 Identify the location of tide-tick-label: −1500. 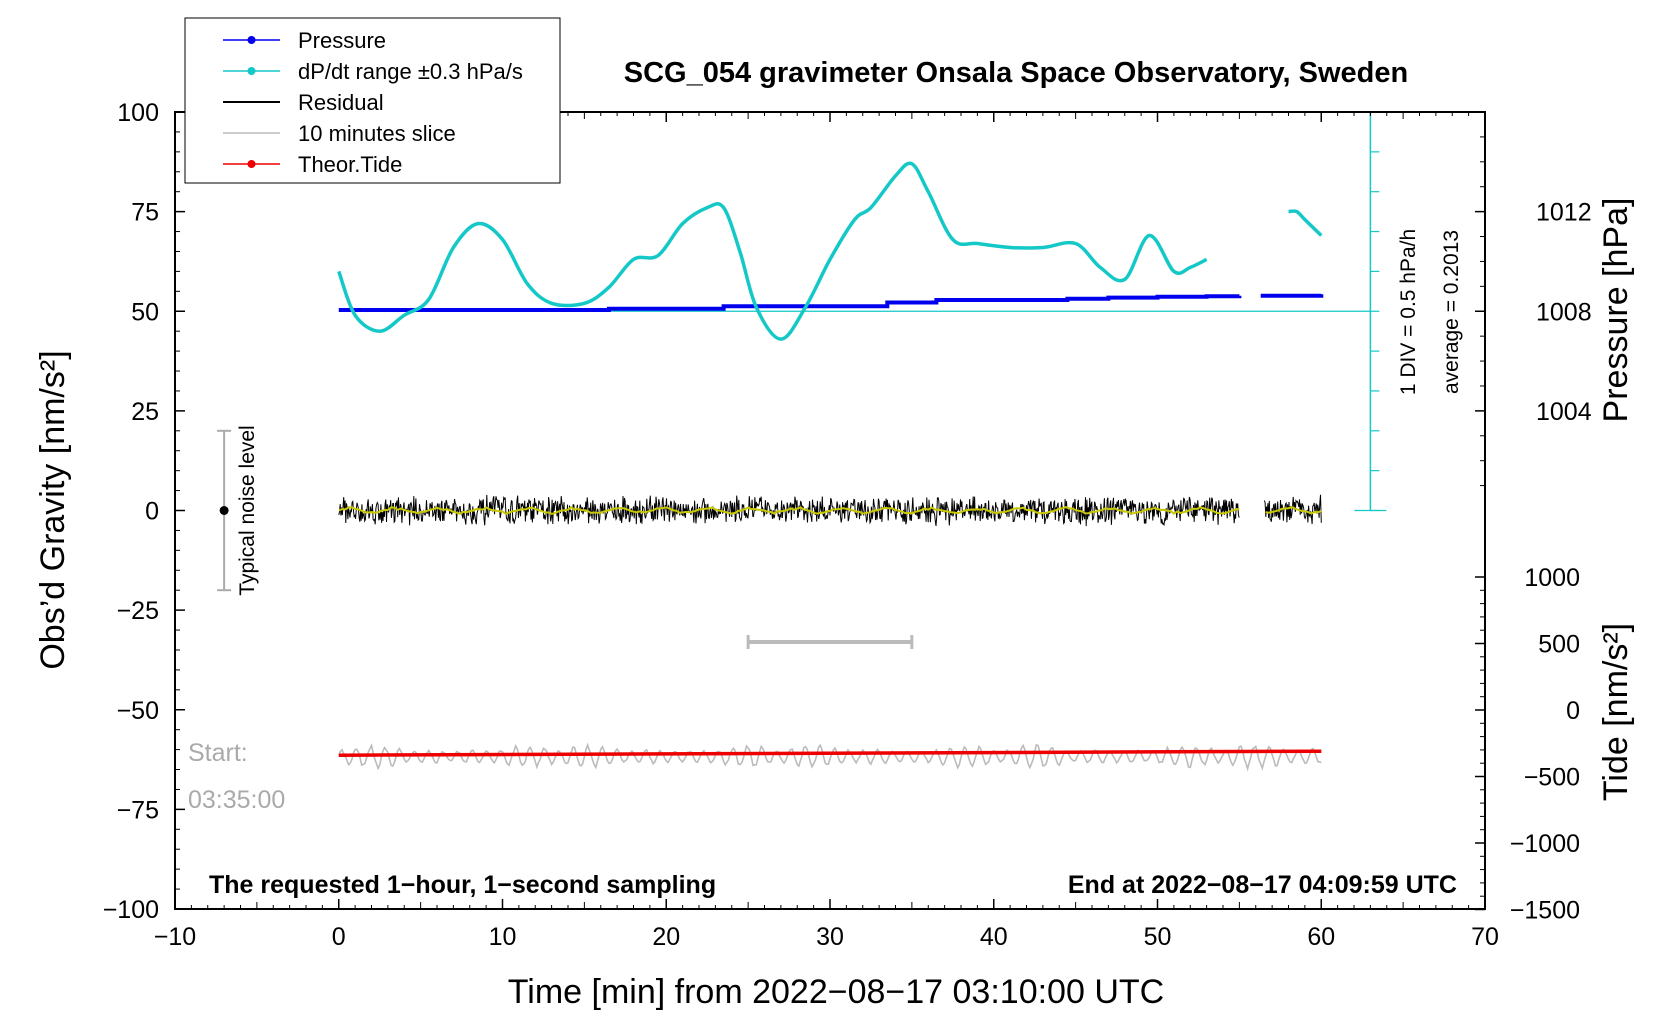
(1545, 911).